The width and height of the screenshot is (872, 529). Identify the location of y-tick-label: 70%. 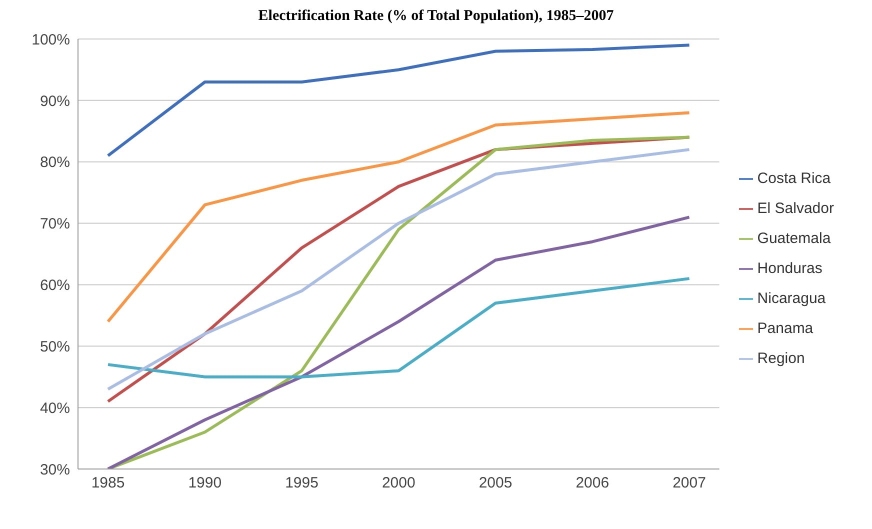
(55, 224).